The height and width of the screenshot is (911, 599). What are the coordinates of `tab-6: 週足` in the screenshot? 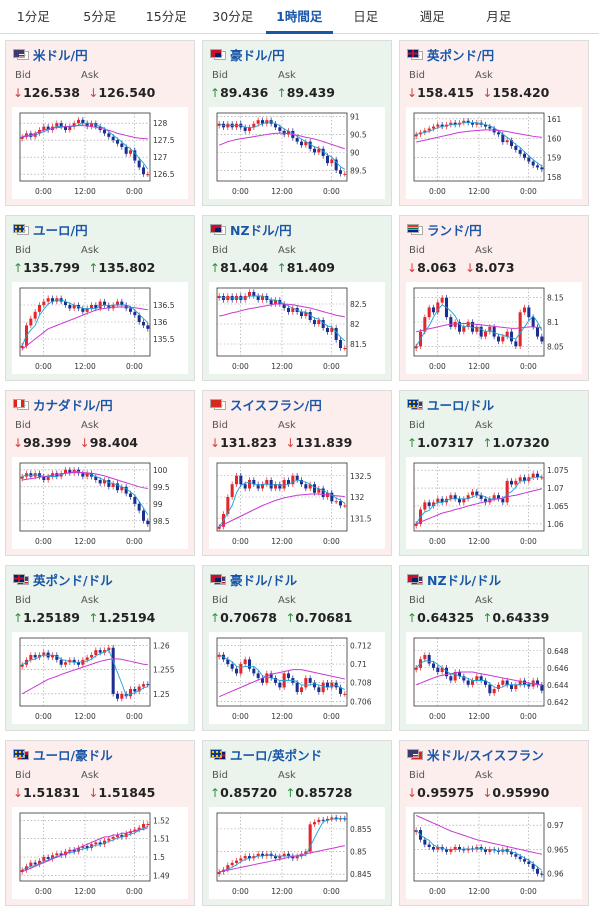 It's located at (432, 16).